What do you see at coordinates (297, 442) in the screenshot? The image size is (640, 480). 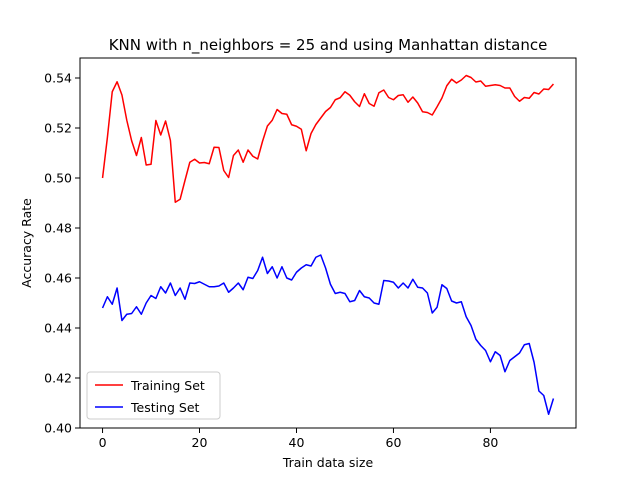 I see `x-tick-label: 40` at bounding box center [297, 442].